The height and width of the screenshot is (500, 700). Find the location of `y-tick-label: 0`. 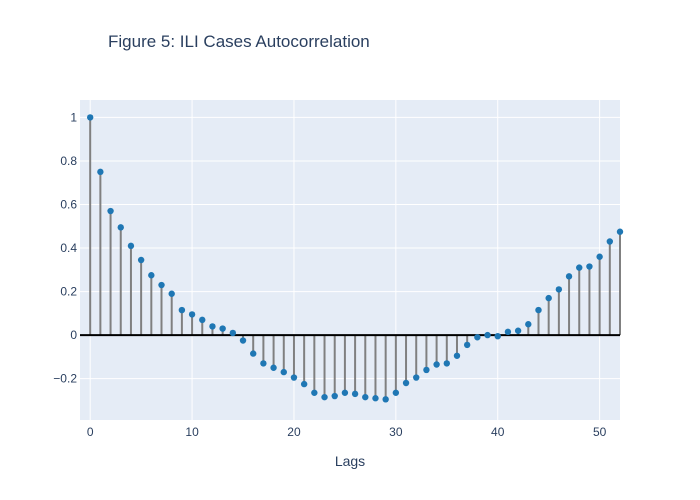

y-tick-label: 0 is located at coordinates (73, 335).